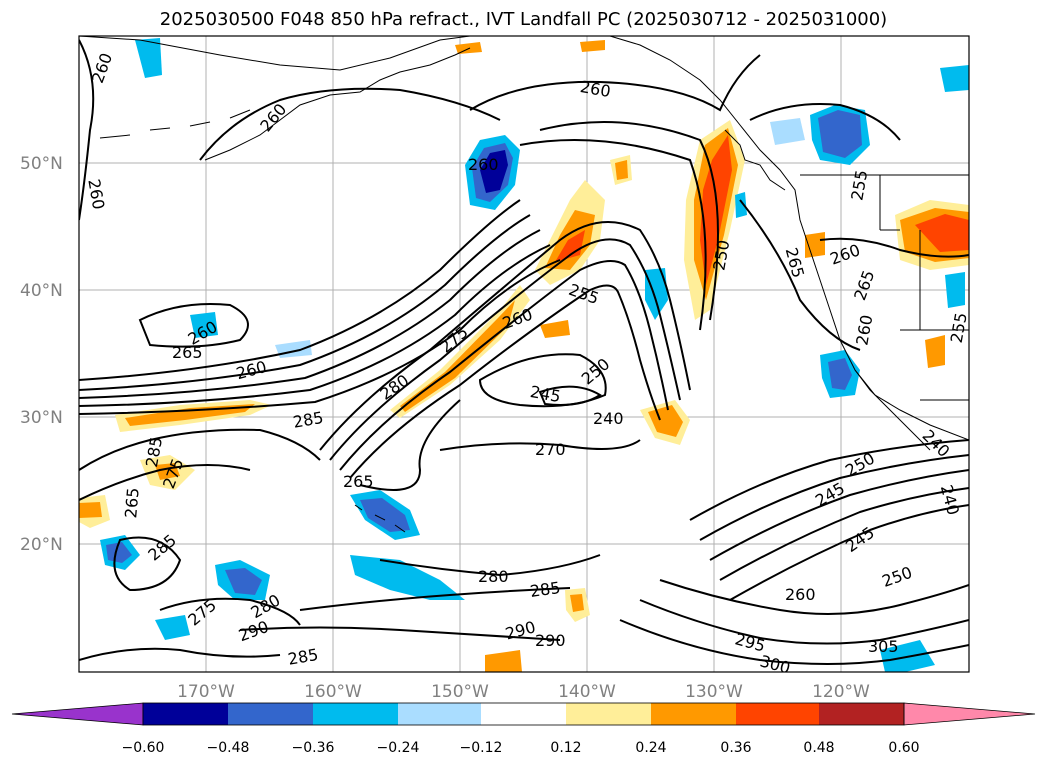  What do you see at coordinates (398, 748) in the screenshot?
I see `colorbar-tick: −0.24` at bounding box center [398, 748].